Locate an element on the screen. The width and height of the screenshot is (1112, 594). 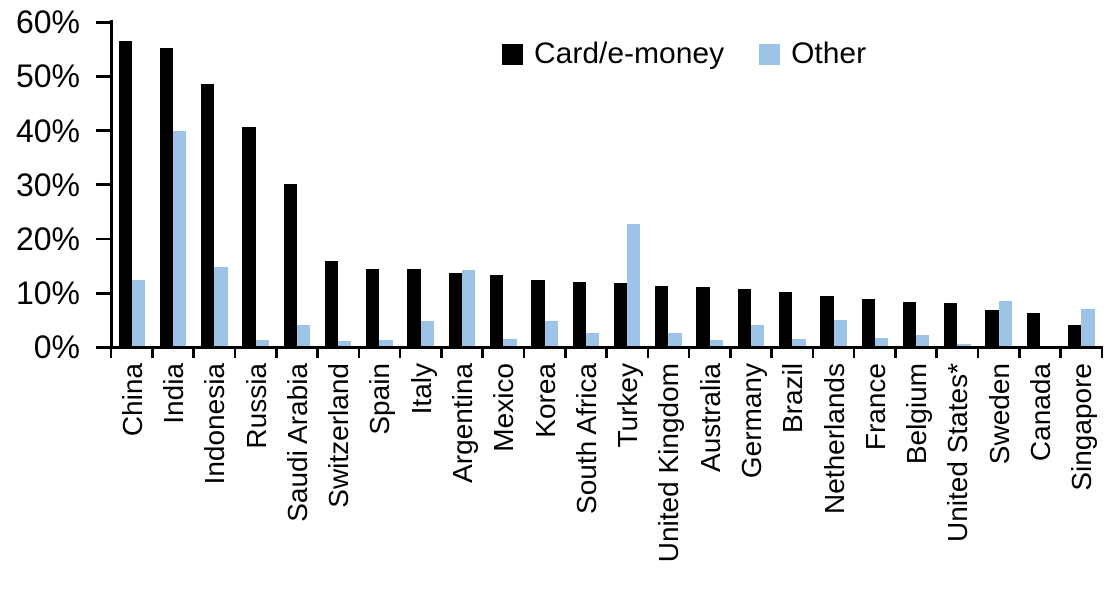
legend-swatch-card-e-money is located at coordinates (512, 54).